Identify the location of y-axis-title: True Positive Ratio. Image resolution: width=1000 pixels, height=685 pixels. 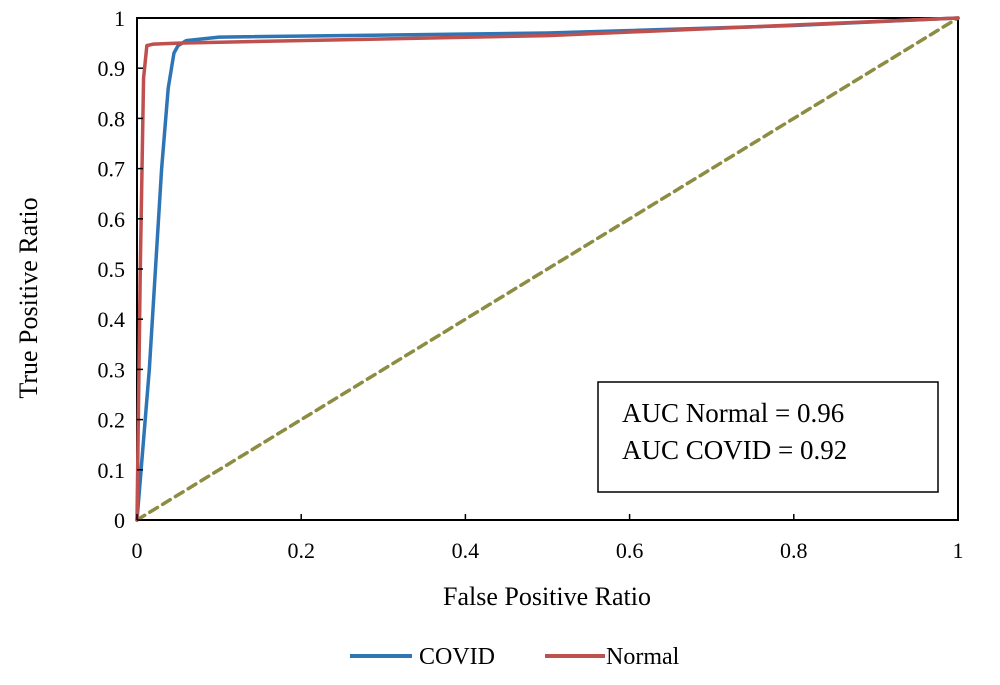
(28, 297).